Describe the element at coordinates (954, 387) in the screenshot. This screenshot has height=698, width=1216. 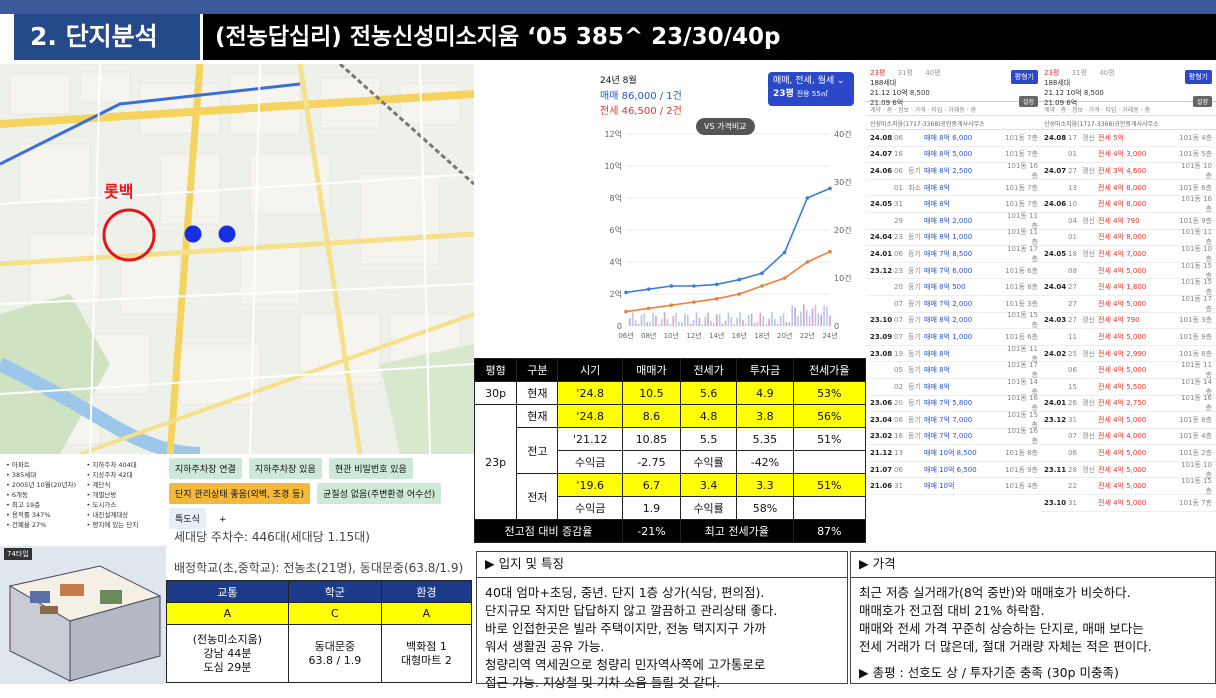
I see `table-row: 02 등기 매매 8억 101동 14층` at that location.